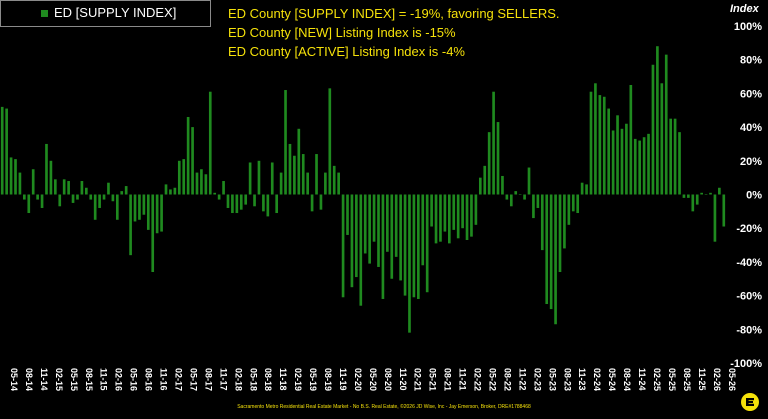 This screenshot has height=419, width=768. What do you see at coordinates (597, 379) in the screenshot?
I see `x-tick-label: 02-24` at bounding box center [597, 379].